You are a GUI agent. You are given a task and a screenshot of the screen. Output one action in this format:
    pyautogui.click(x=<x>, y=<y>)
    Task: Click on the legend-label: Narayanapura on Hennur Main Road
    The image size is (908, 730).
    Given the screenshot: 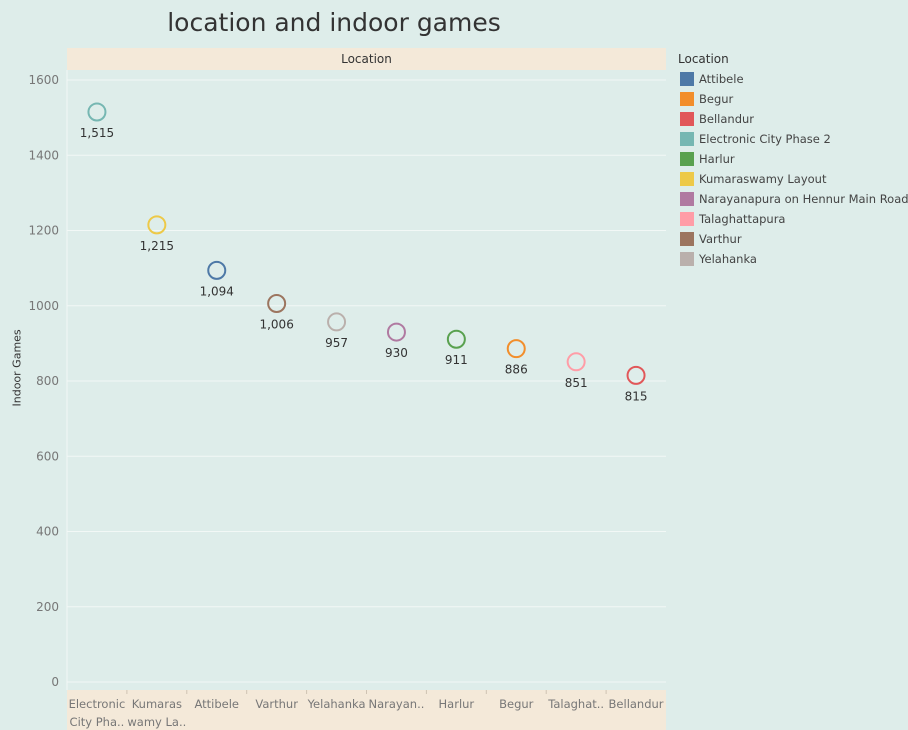 What is the action you would take?
    pyautogui.click(x=803, y=199)
    